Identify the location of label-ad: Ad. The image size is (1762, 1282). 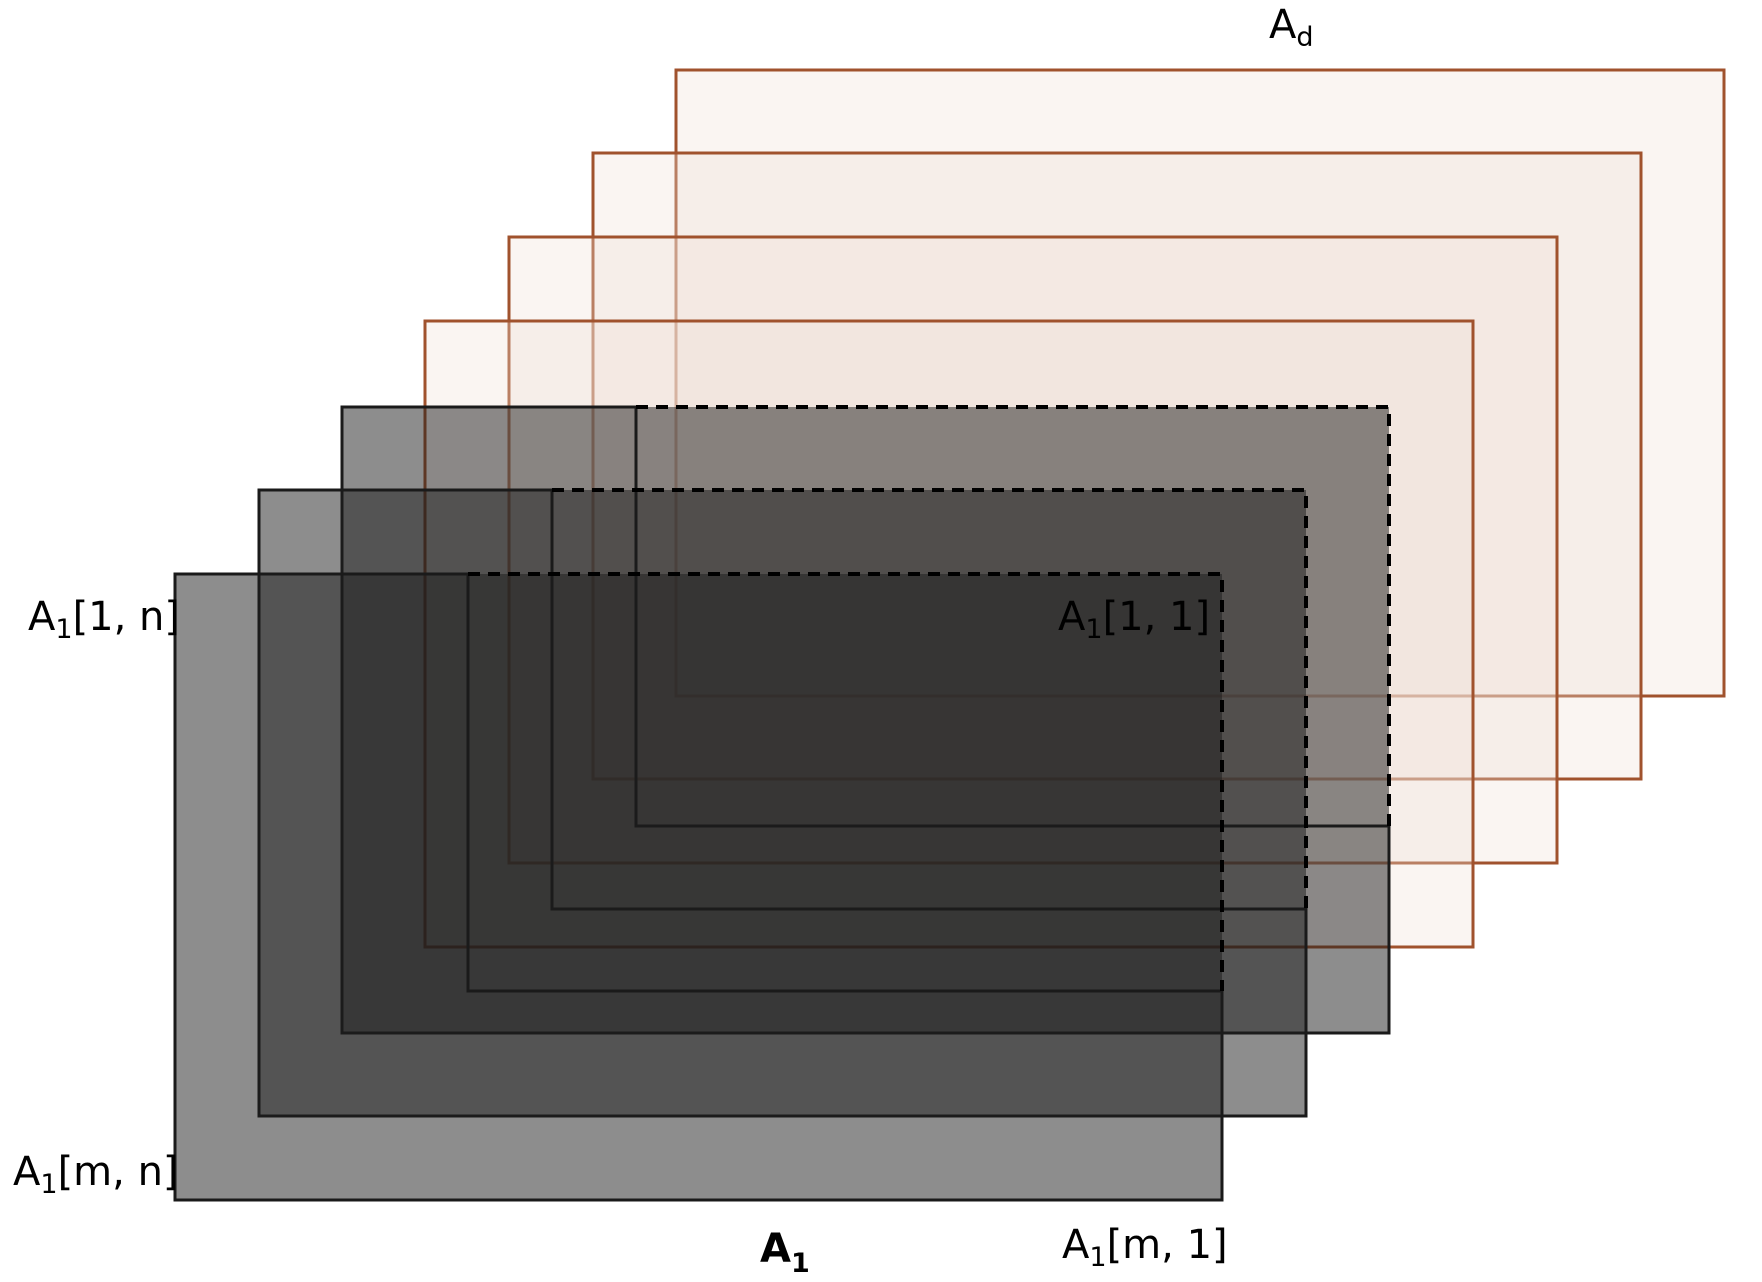
(1291, 27).